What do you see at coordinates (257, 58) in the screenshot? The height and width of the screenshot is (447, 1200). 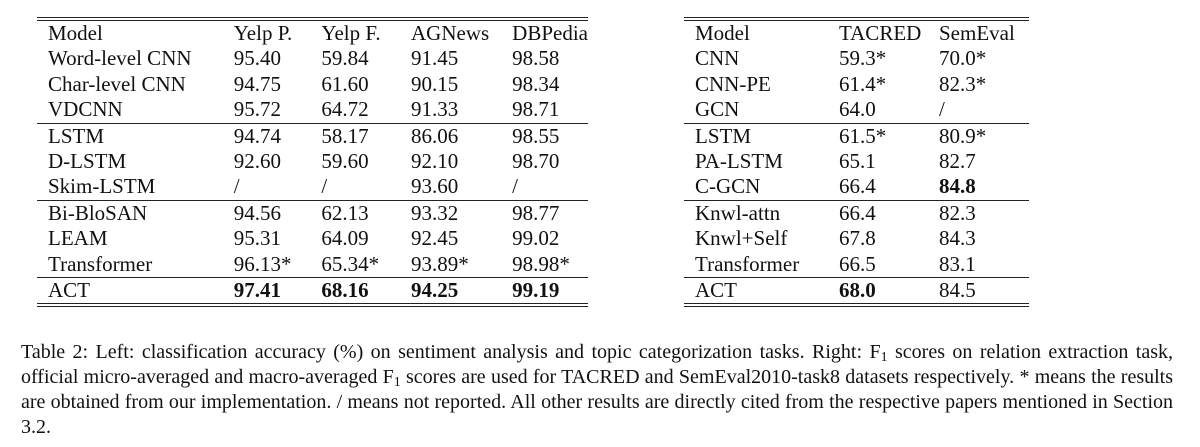 I see `score-cell: 95.40` at bounding box center [257, 58].